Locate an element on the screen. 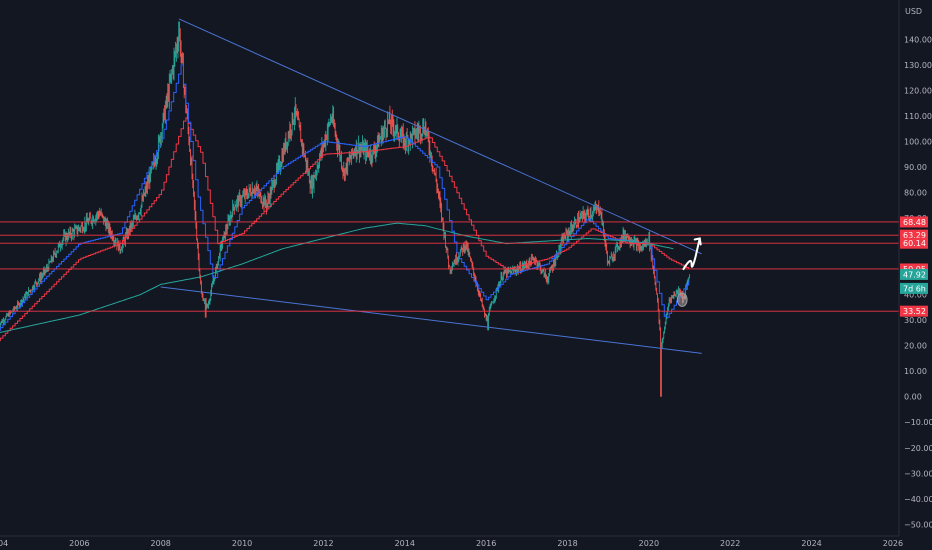 The image size is (932, 550). highlight-ellipse is located at coordinates (682, 299).